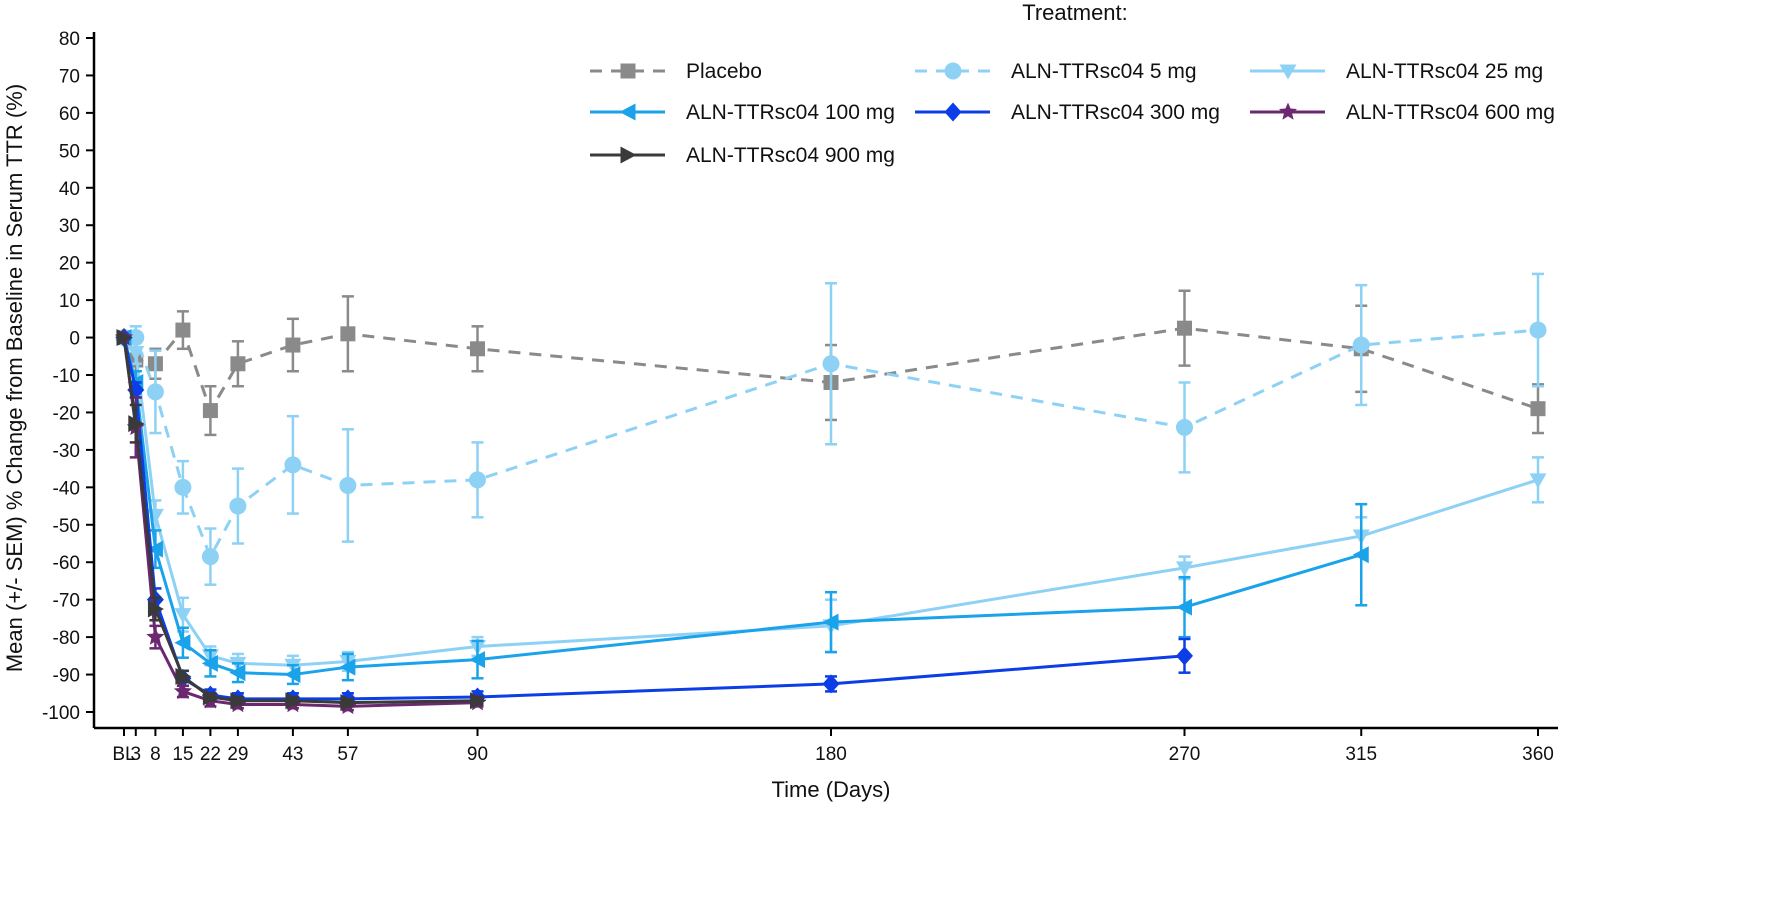  What do you see at coordinates (69, 226) in the screenshot?
I see `y-tick-label: 30` at bounding box center [69, 226].